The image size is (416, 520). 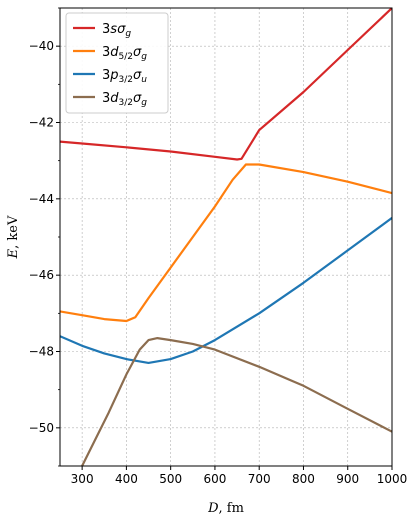 I want to click on x-tick-label: 300, so click(x=82, y=479).